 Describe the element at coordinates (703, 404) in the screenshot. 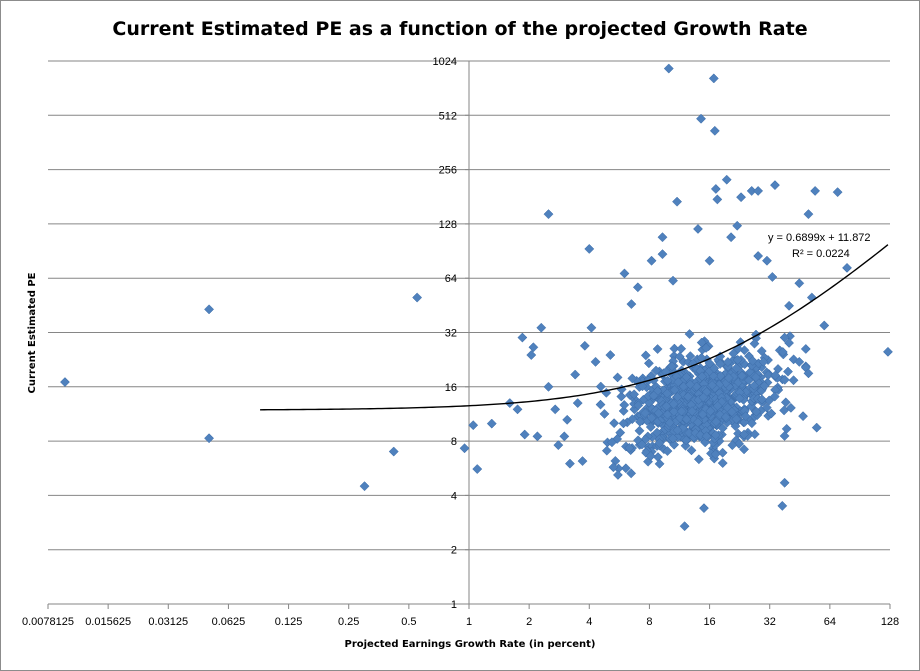

I see `data-points-cluster` at that location.